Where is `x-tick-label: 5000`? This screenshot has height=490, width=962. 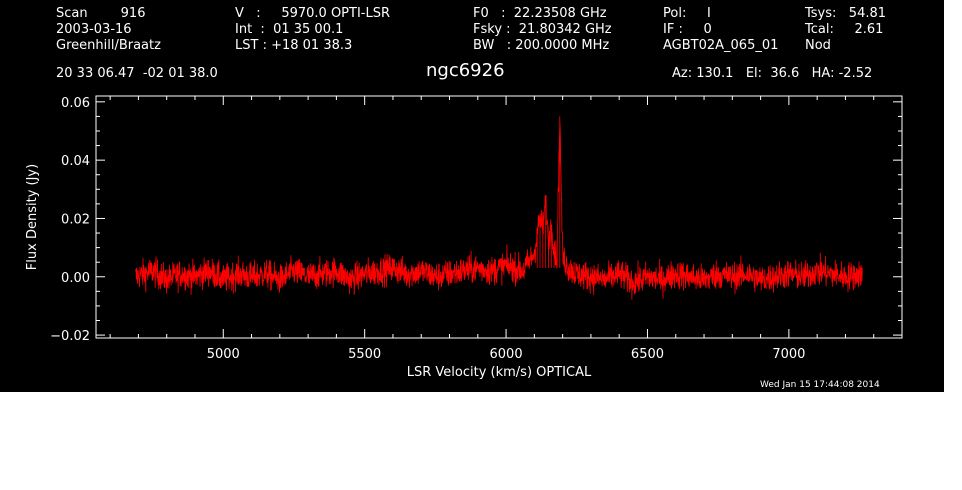 x-tick-label: 5000 is located at coordinates (223, 354).